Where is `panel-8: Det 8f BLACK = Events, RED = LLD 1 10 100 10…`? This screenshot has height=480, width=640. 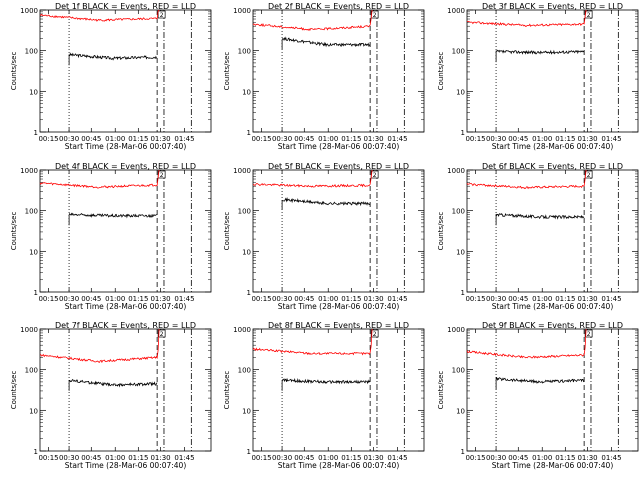 panel-8: Det 8f BLACK = Events, RED = LLD 1 10 100 10… is located at coordinates (324, 395).